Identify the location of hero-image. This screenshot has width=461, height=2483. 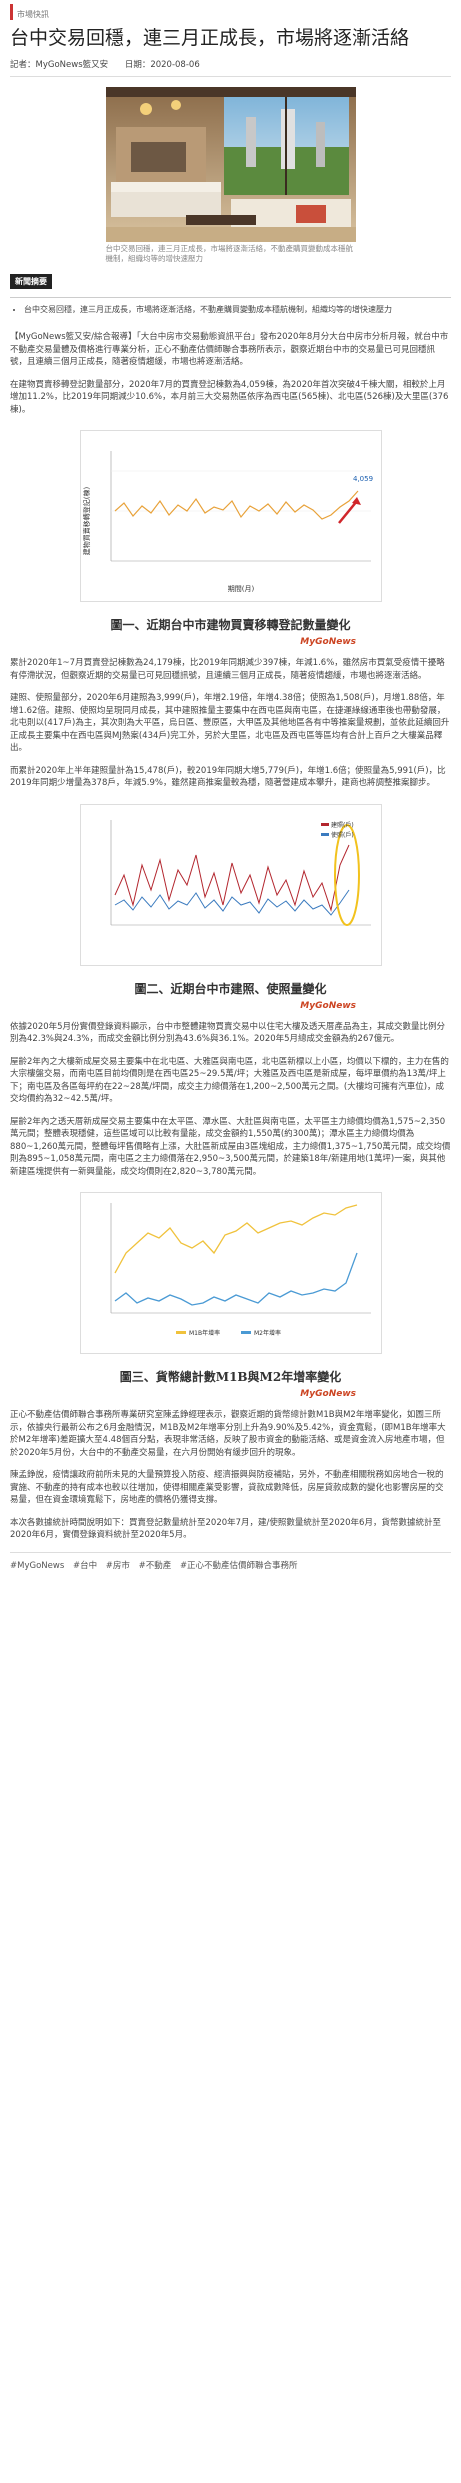
(230, 164).